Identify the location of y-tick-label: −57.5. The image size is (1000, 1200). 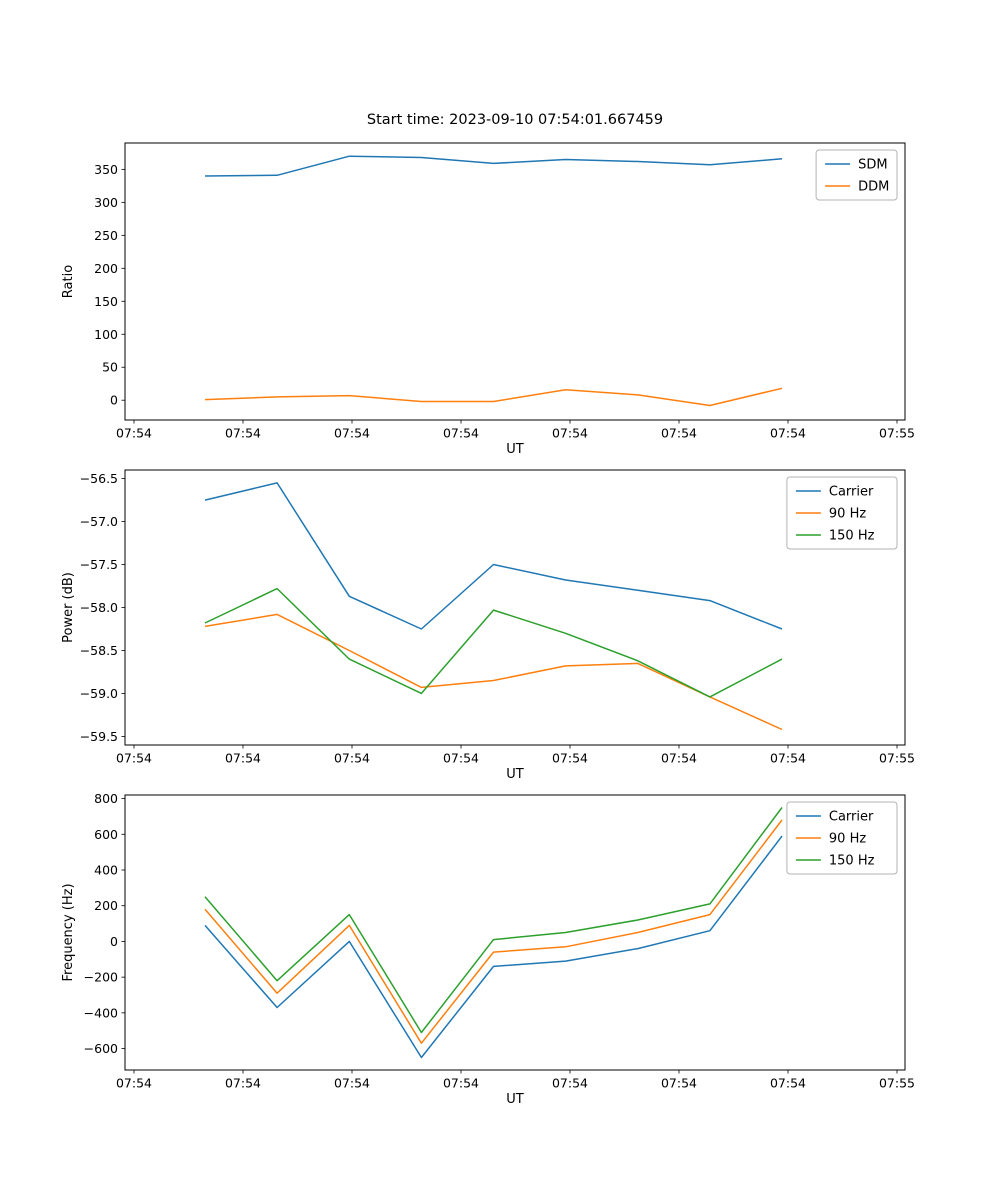
(99, 564).